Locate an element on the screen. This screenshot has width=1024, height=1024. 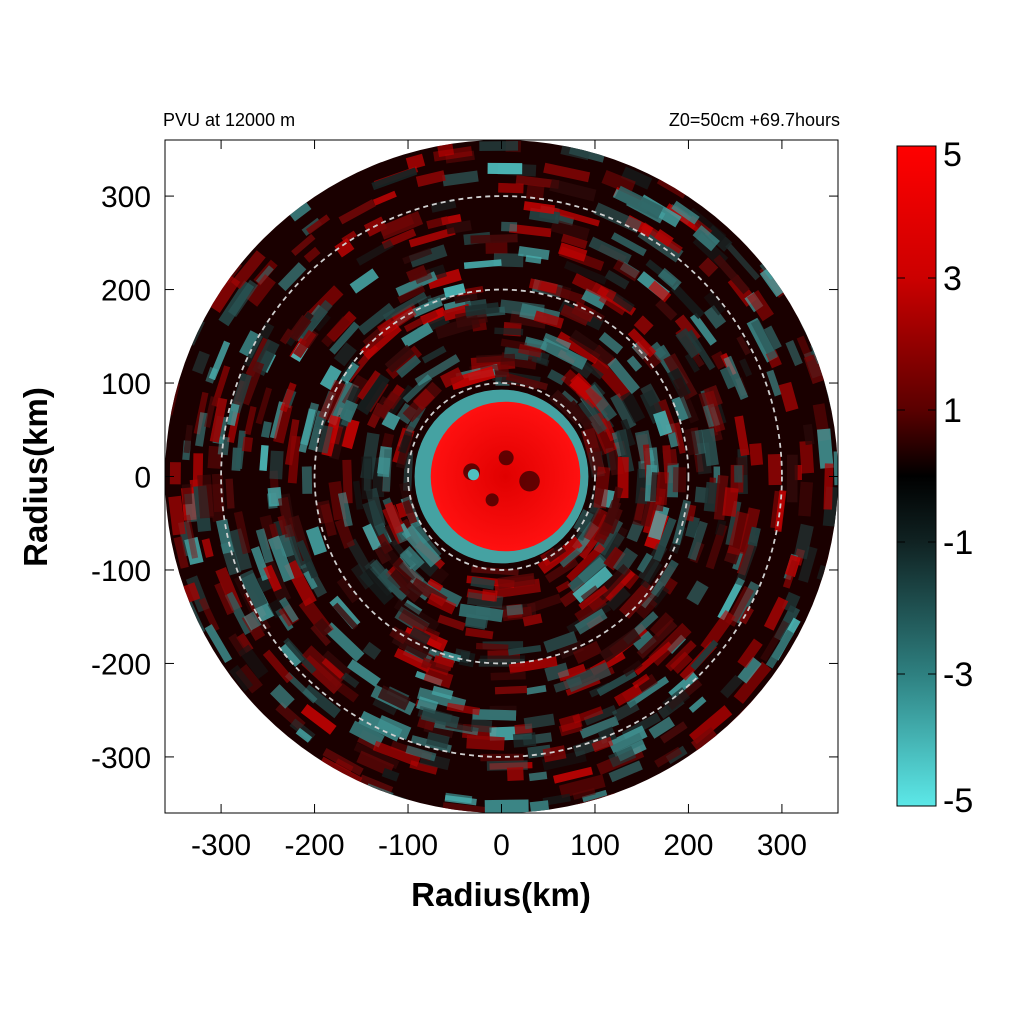
reference-circle is located at coordinates (501, 476).